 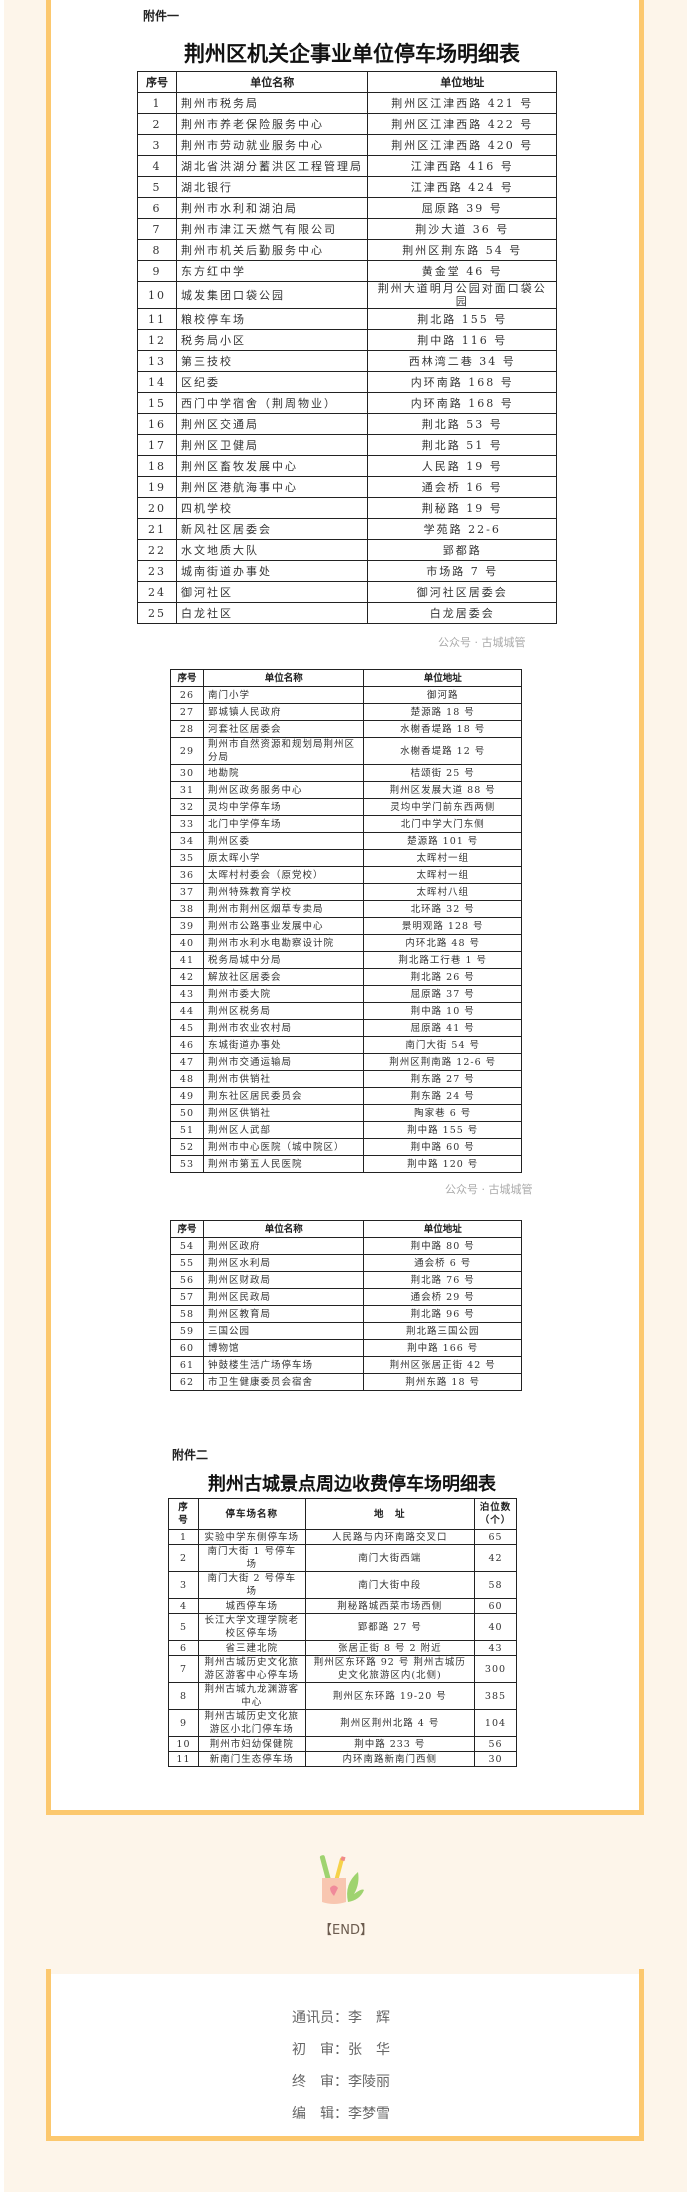 I want to click on table-row: 5 湖北银行 江津西路 424 号, so click(x=347, y=187).